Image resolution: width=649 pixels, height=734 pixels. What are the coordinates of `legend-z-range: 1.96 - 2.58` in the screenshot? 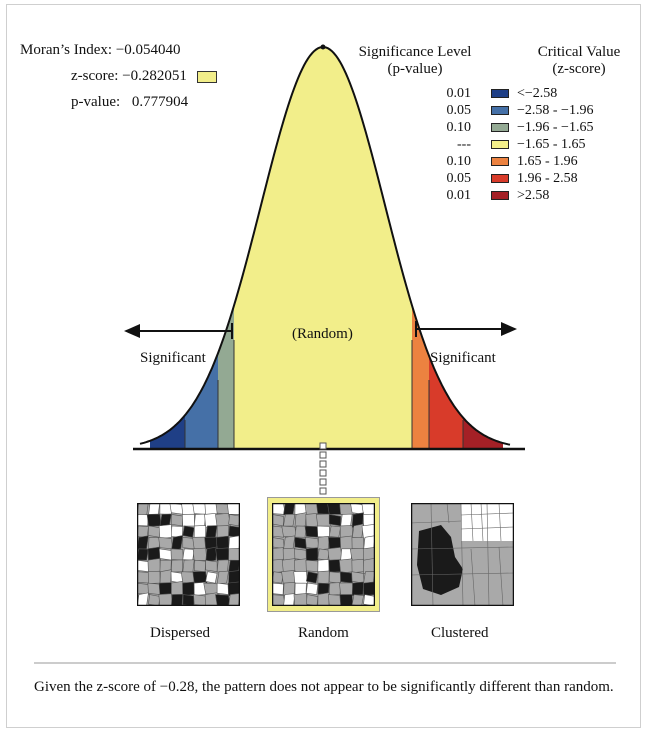 It's located at (547, 178).